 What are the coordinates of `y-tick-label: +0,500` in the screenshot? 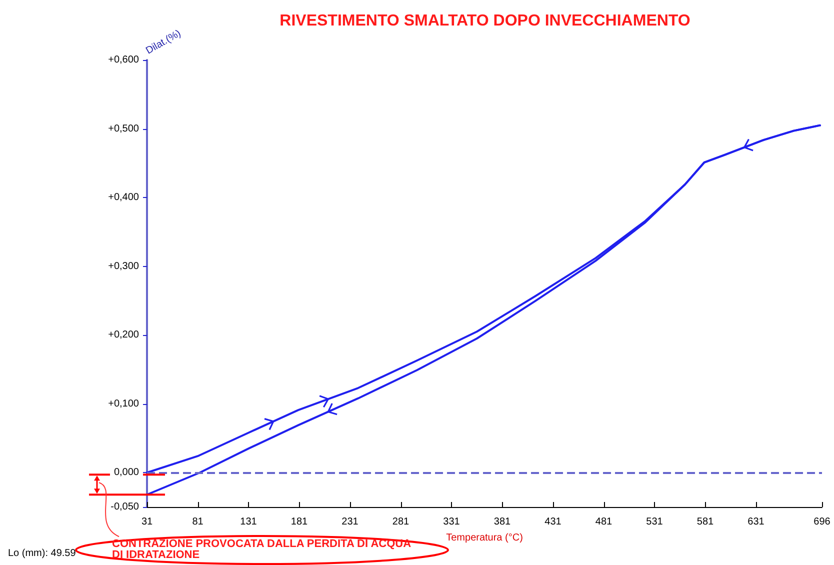 It's located at (124, 128).